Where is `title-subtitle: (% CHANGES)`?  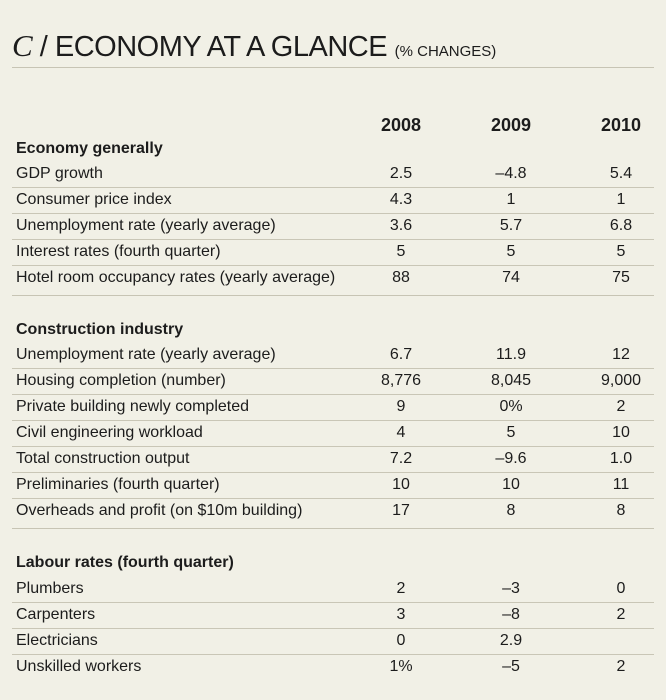 title-subtitle: (% CHANGES) is located at coordinates (445, 51).